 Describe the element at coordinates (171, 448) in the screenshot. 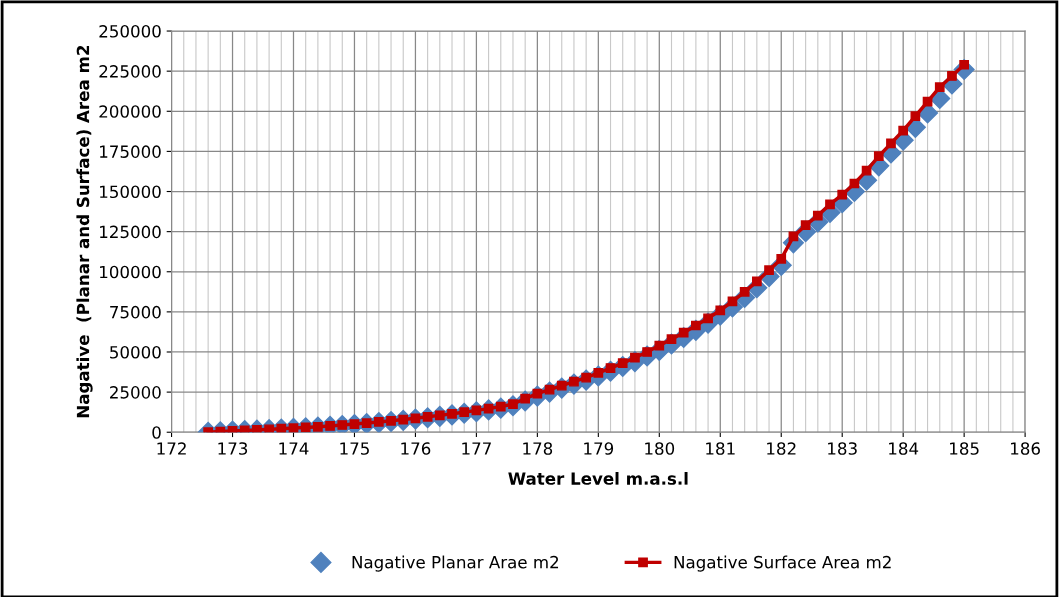

I see `x-tick-label: 172` at that location.